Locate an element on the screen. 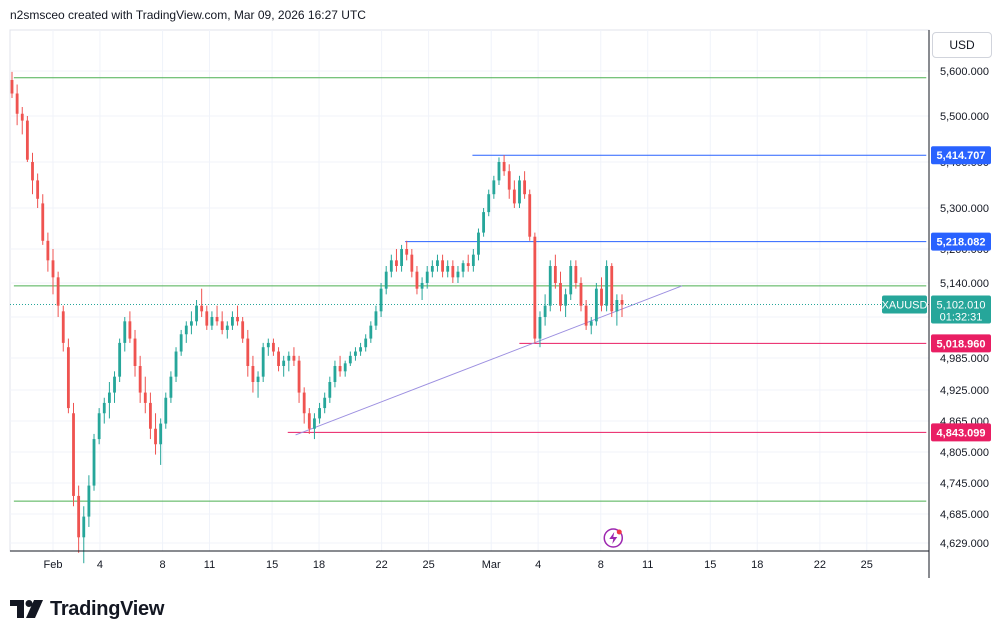 Image resolution: width=1005 pixels, height=639 pixels. event-bolt is located at coordinates (613, 538).